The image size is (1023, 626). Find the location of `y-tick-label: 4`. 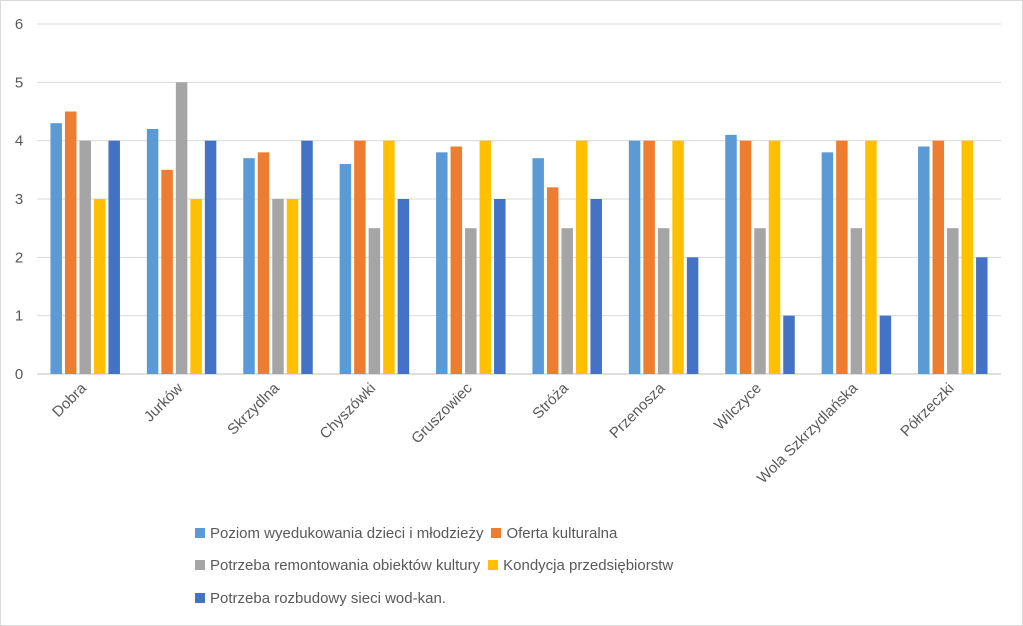

y-tick-label: 4 is located at coordinates (19, 141).